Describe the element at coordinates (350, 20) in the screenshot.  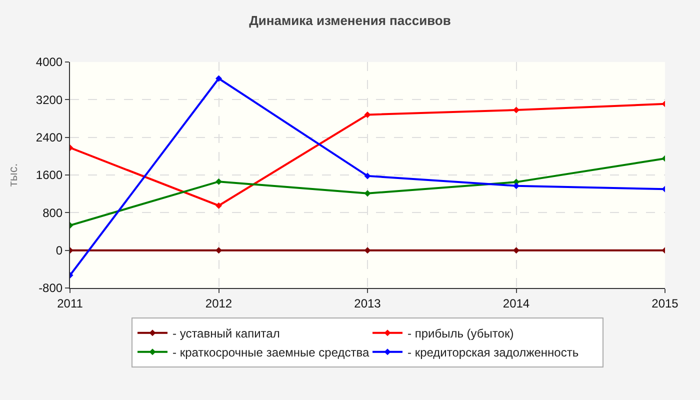
I see `chart-title: Динамика изменения пассивов` at that location.